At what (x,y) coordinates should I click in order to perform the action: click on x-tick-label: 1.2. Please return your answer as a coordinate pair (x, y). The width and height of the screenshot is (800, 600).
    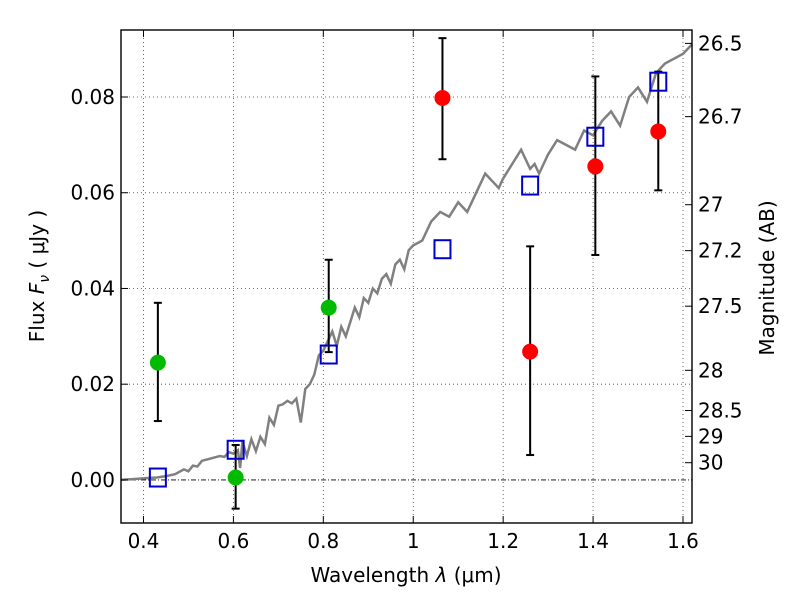
    Looking at the image, I should click on (503, 541).